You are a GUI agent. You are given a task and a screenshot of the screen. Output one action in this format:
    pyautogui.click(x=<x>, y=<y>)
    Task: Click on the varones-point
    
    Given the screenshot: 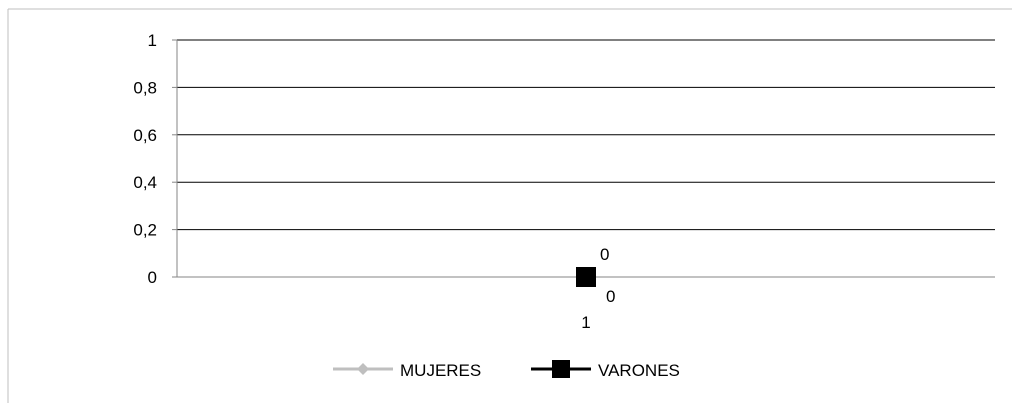 What is the action you would take?
    pyautogui.click(x=586, y=277)
    